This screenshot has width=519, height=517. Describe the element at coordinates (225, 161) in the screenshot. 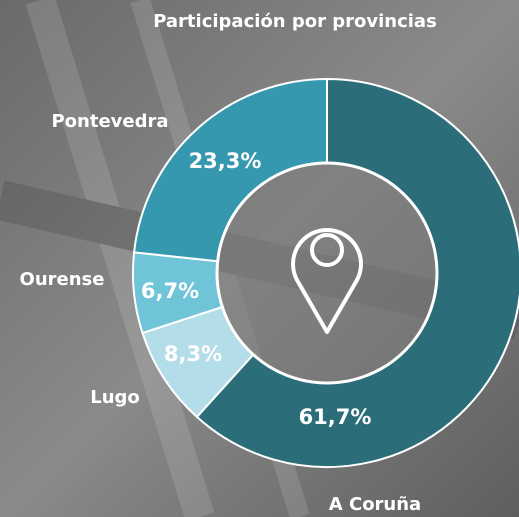

I see `value-label: 23,3%` at that location.